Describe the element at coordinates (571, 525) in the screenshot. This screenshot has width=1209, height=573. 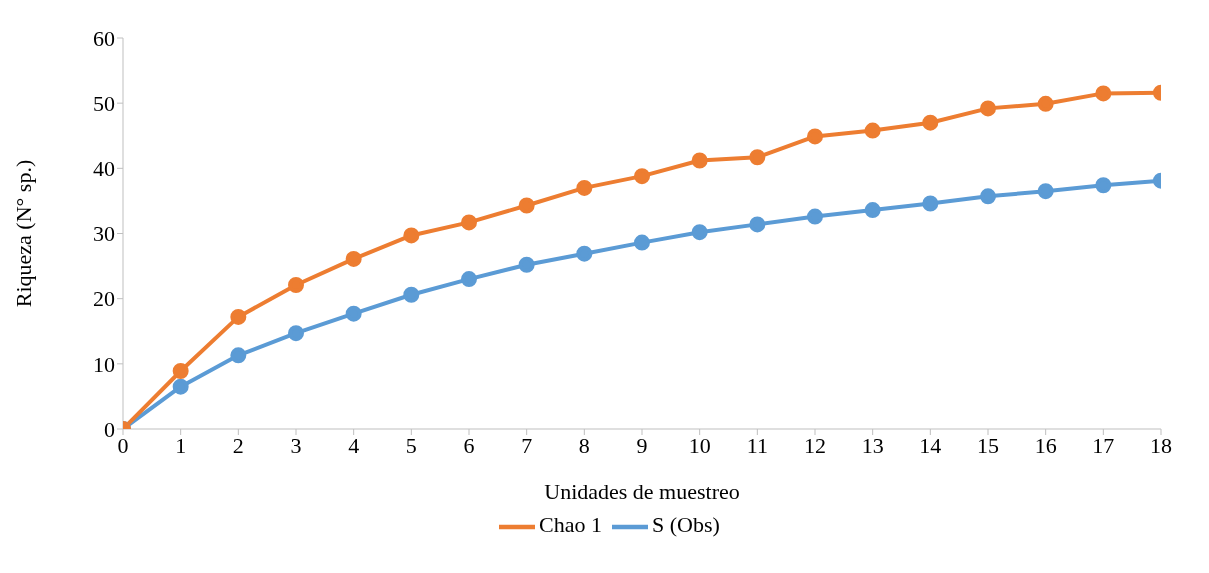
I see `legend-label: Chao 1` at that location.